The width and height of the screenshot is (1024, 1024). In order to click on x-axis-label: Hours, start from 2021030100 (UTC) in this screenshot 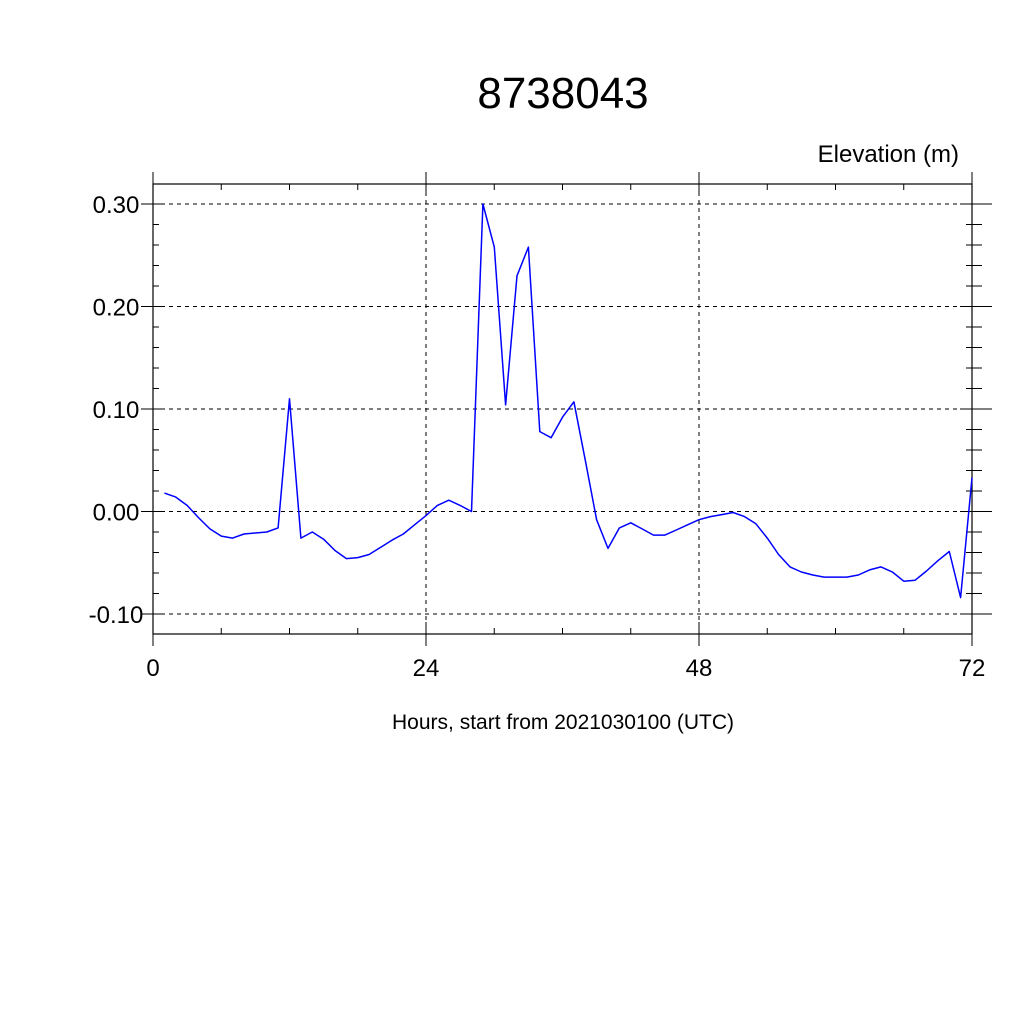, I will do `click(563, 722)`.